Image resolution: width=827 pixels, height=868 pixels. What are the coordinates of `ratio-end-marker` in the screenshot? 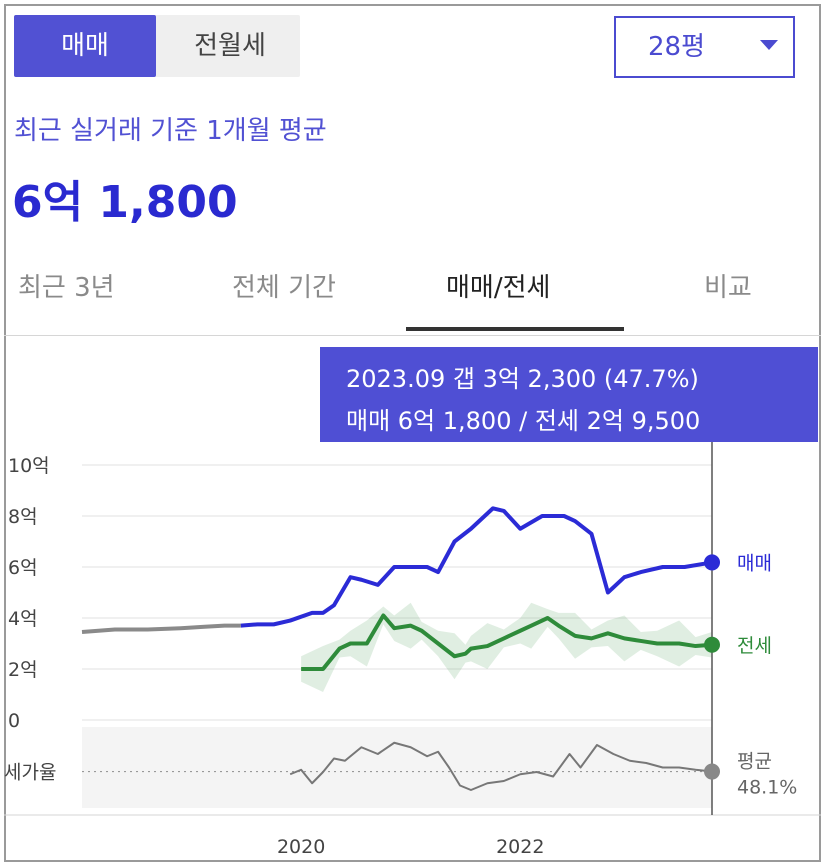 It's located at (712, 771).